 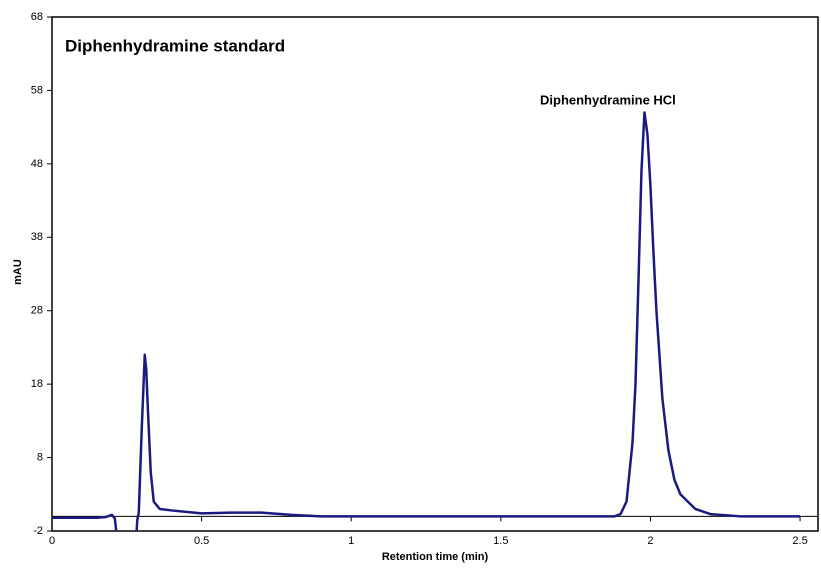 I want to click on y-tick-label: 18, so click(x=37, y=384).